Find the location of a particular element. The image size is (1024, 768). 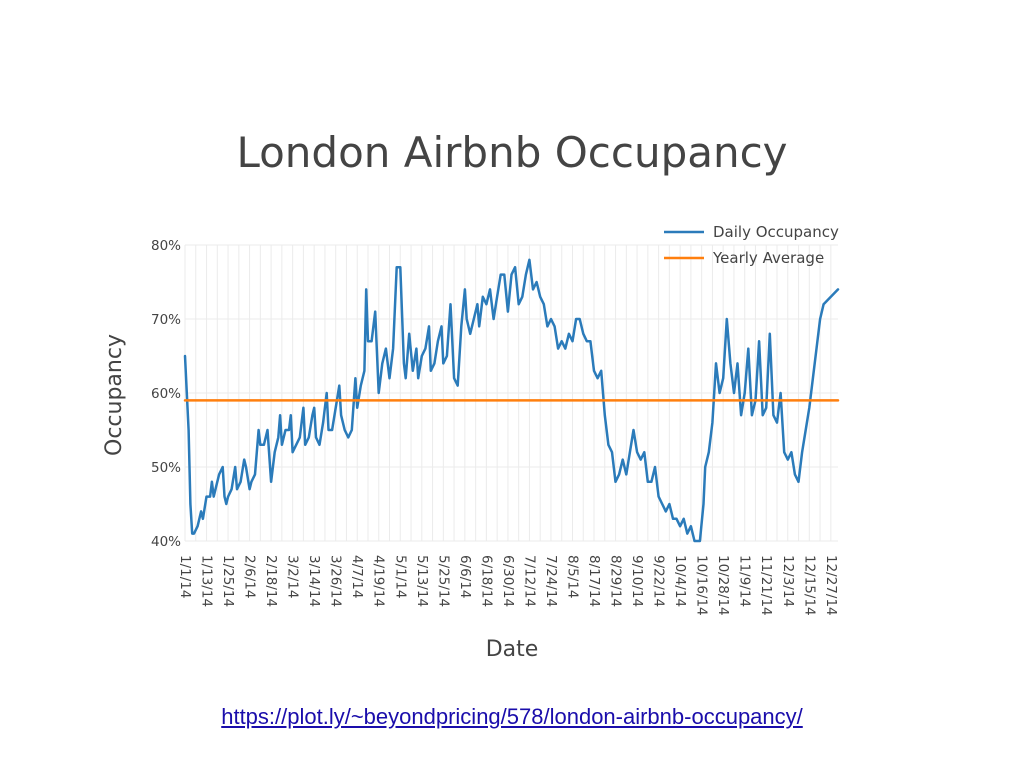

x-tick-label: 5/25/14 is located at coordinates (443, 581).